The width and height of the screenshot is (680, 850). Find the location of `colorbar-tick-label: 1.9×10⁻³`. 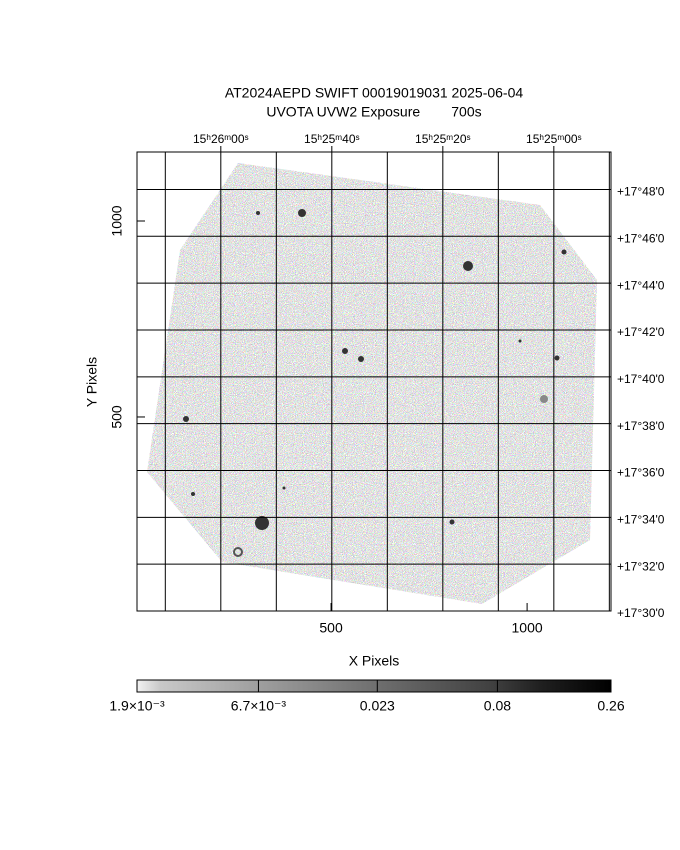

colorbar-tick-label: 1.9×10⁻³ is located at coordinates (137, 706).